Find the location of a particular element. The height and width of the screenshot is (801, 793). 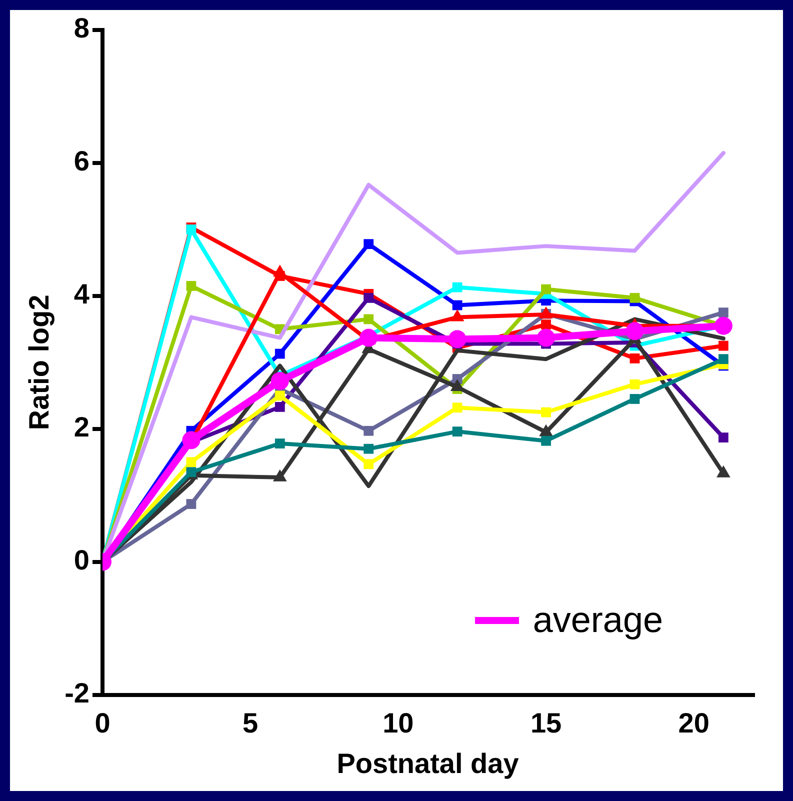

x-tick-label: 5 is located at coordinates (250, 722).